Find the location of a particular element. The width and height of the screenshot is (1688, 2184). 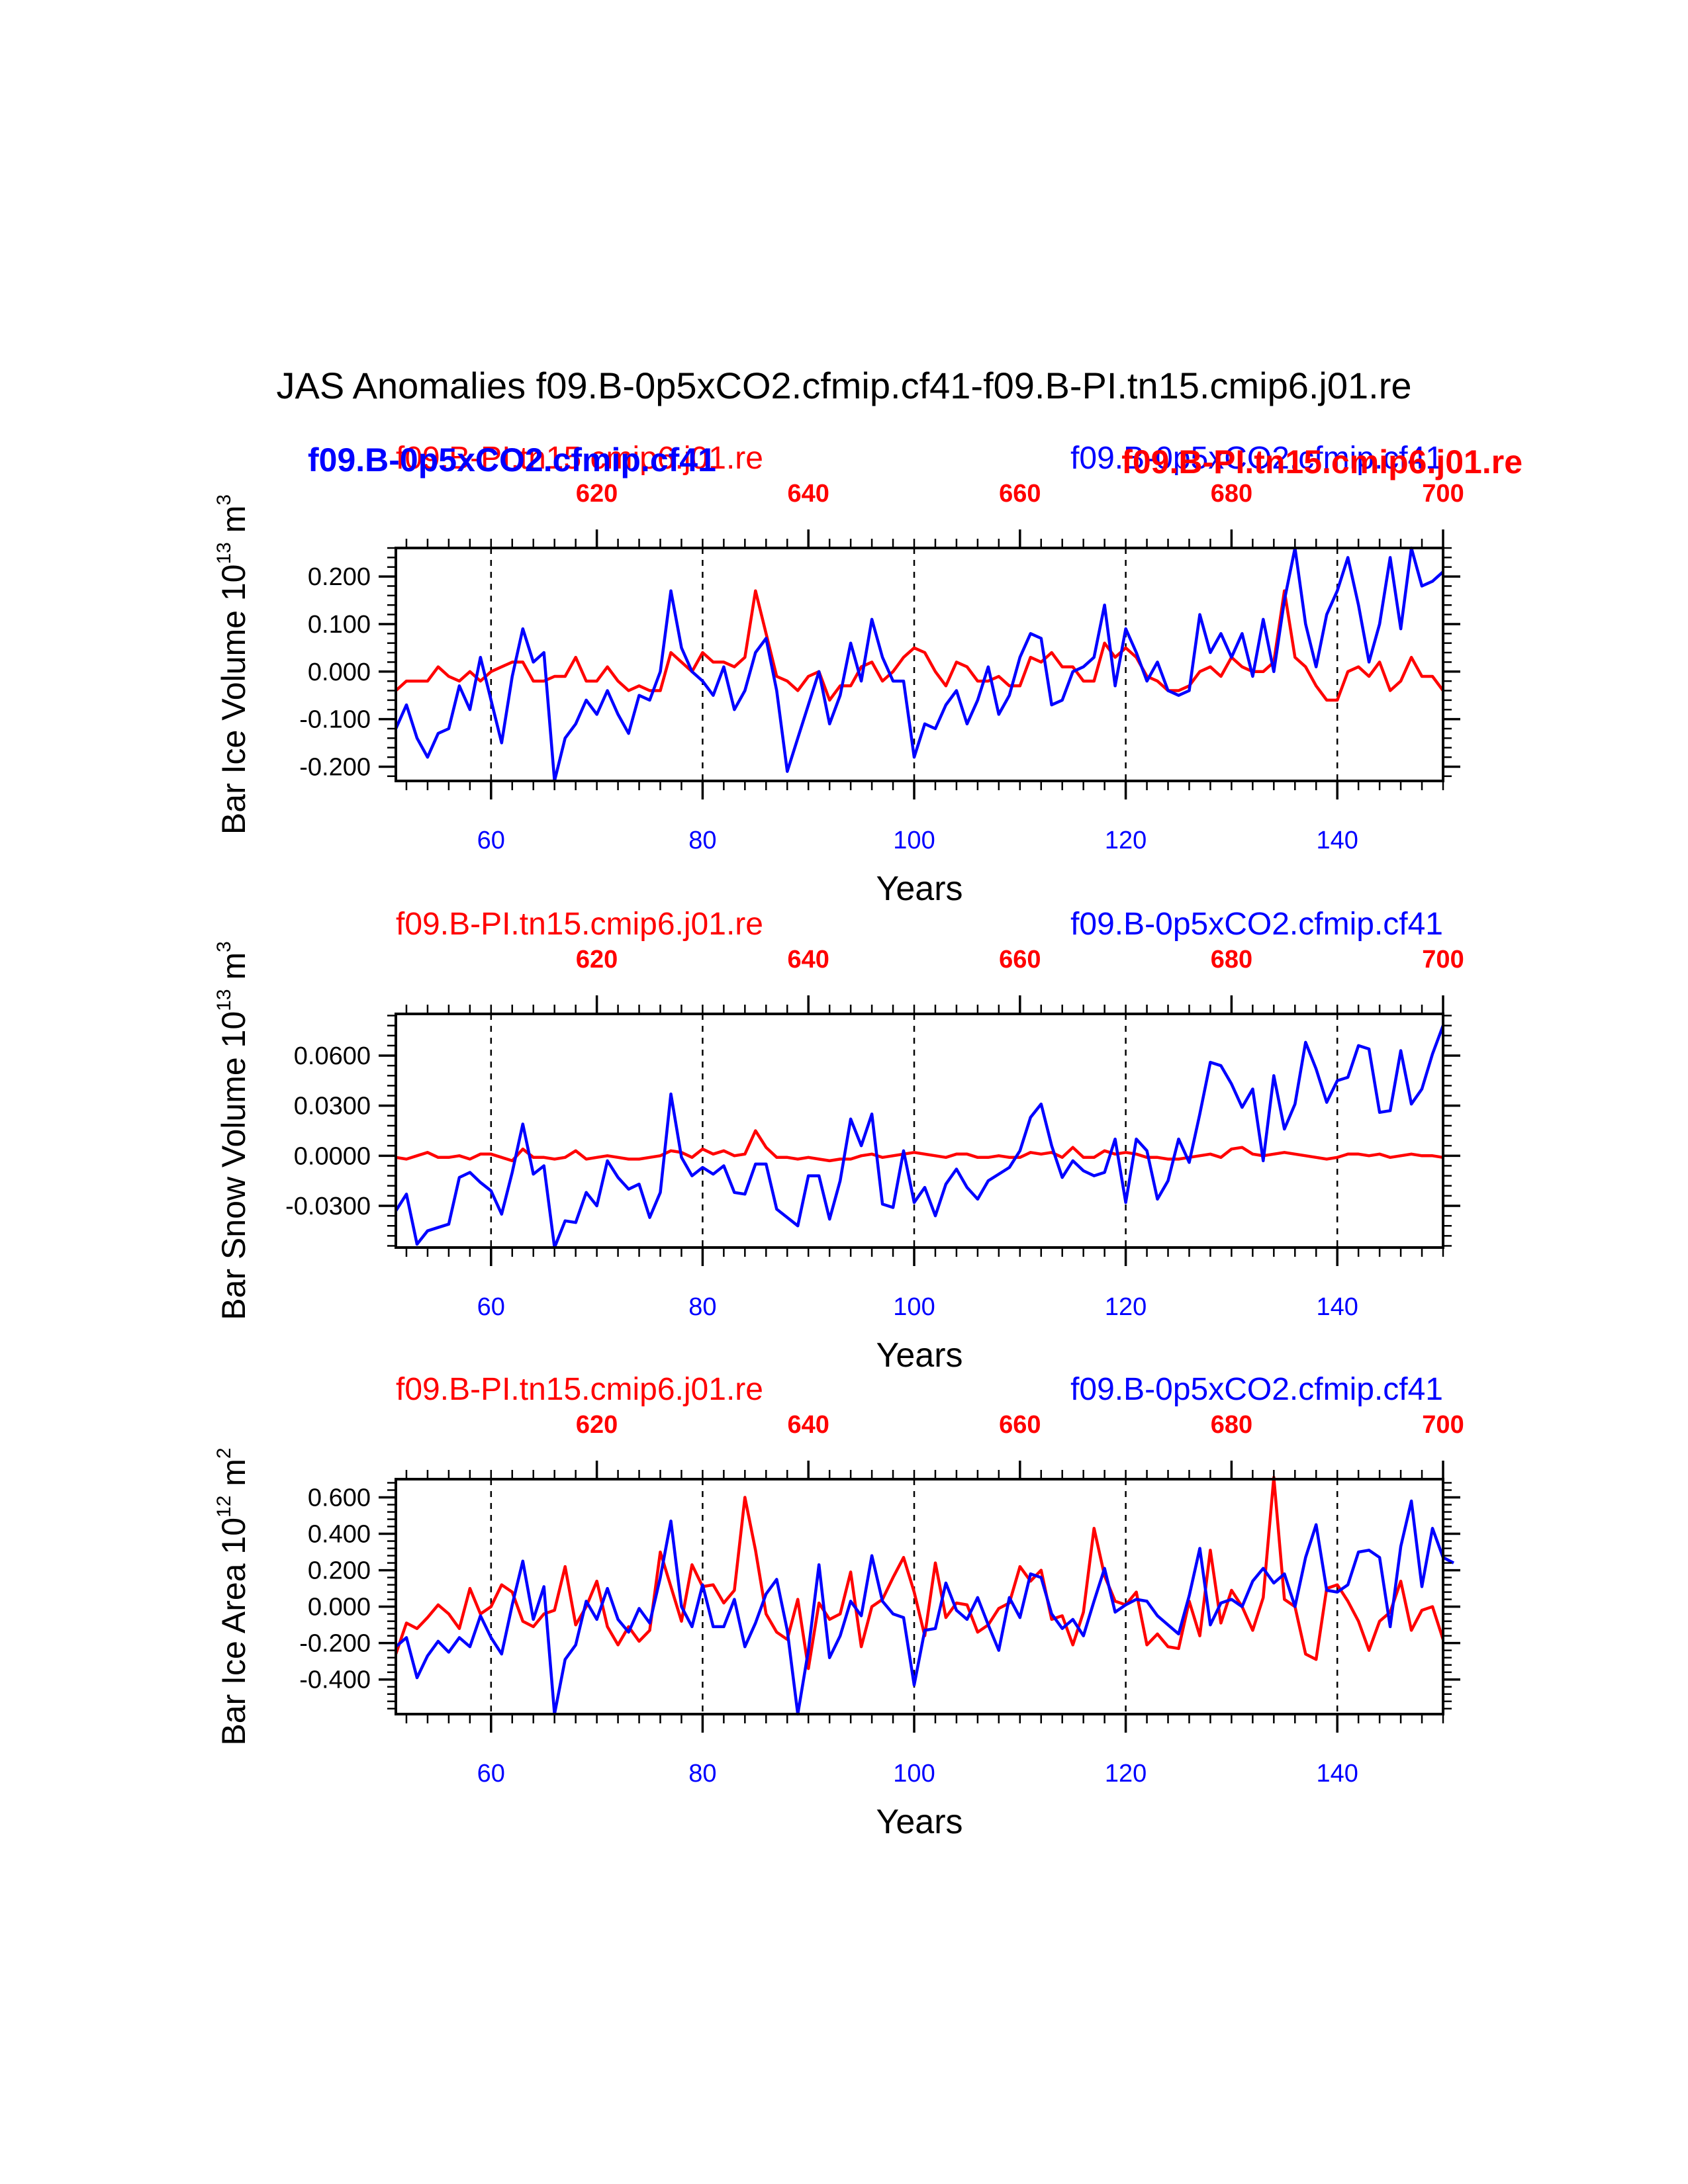

overlay-label-red: f09.B-PI.tn15.cmip6.j01.re is located at coordinates (1322, 461).